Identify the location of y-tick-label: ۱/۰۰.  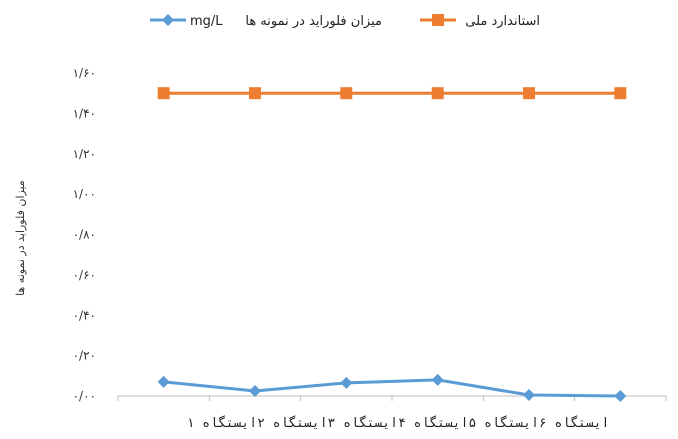
(84, 194).